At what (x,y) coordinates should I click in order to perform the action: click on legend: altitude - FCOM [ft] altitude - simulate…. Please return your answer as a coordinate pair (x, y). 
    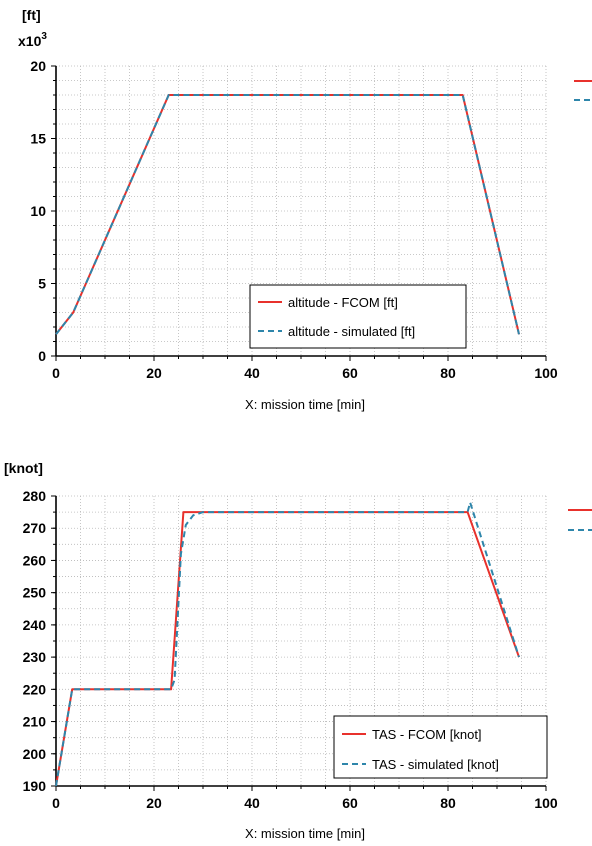
    Looking at the image, I should click on (358, 316).